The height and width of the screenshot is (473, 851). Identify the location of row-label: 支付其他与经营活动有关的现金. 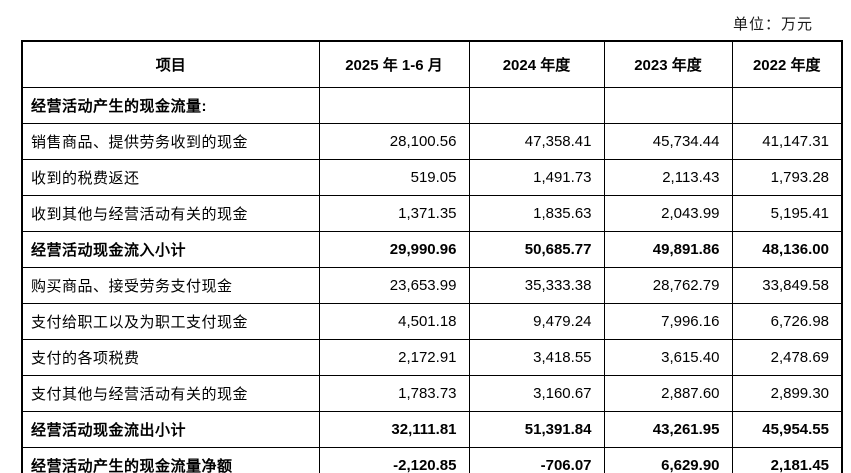
(170, 393).